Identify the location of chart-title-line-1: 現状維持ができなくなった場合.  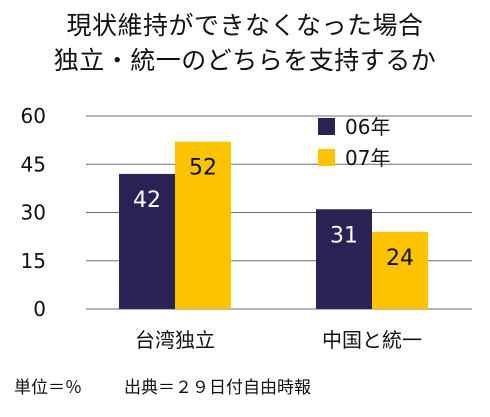
(245, 25).